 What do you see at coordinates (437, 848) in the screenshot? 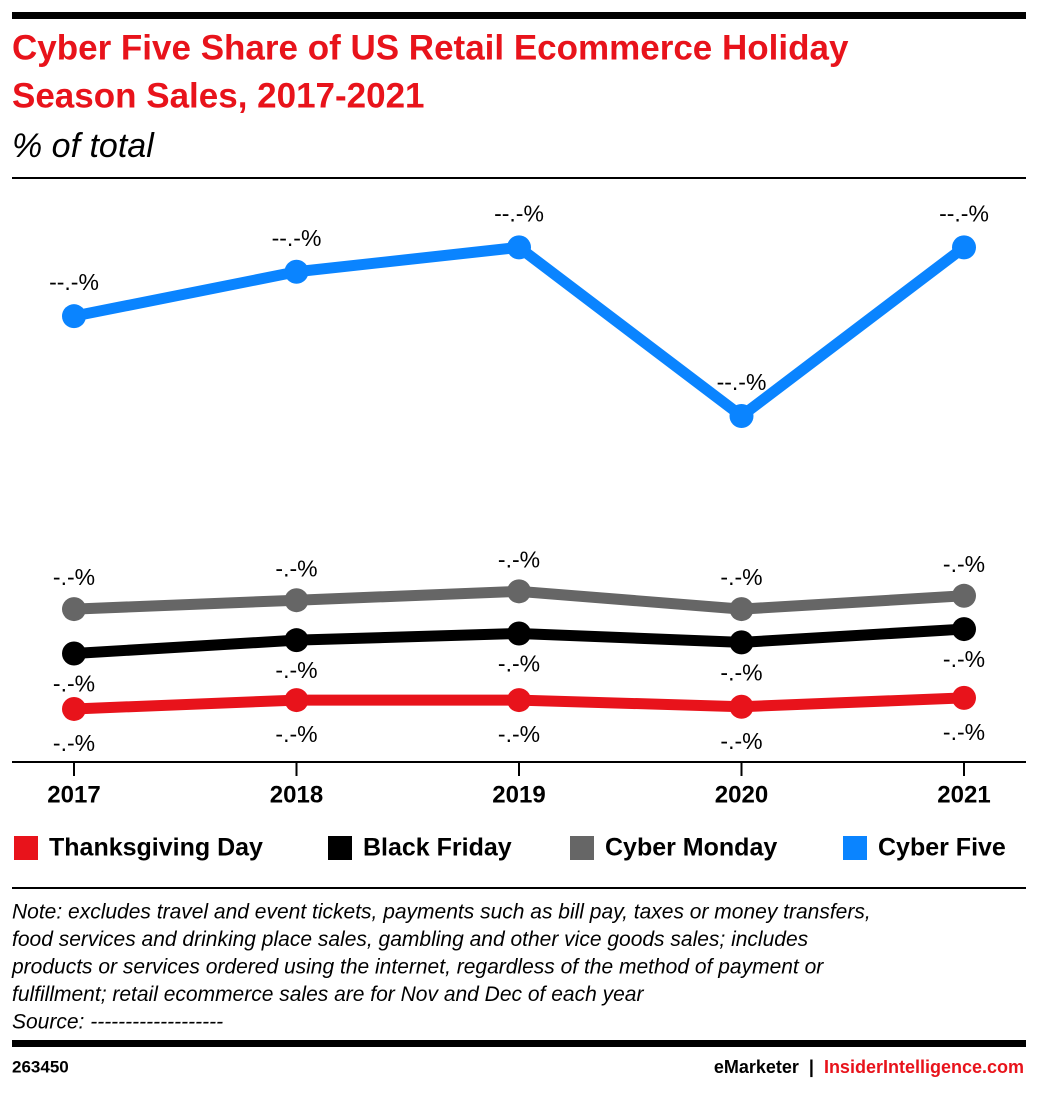
I see `legend-label: Black Friday` at bounding box center [437, 848].